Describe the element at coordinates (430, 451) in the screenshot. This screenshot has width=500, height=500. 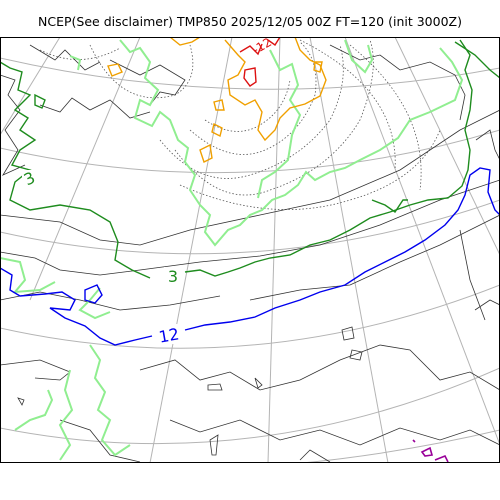
I see `purple-contours` at that location.